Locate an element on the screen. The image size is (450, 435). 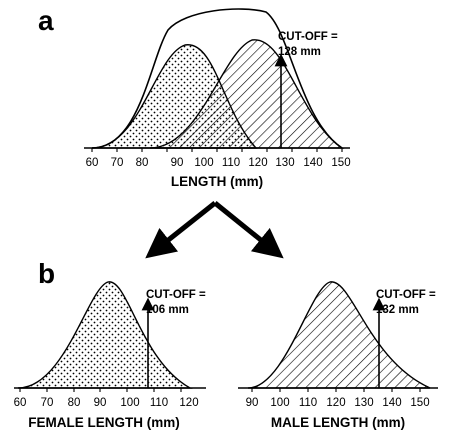
panel-b-female-tick-label: 120 is located at coordinates (188, 403).